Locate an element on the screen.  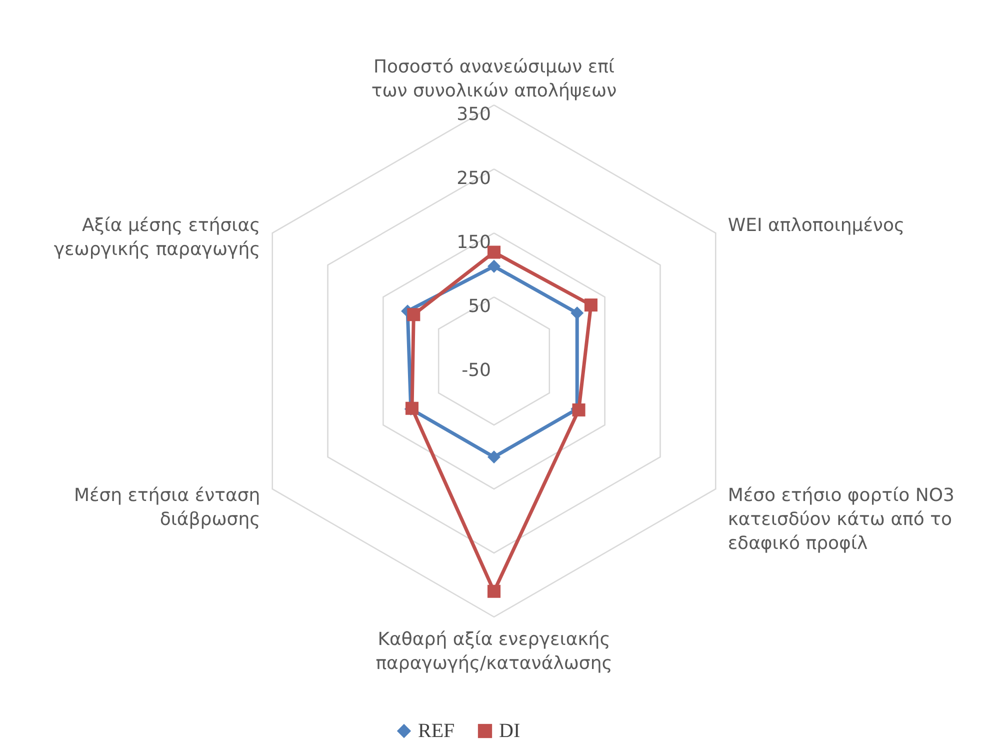
y-tick-label: 250 is located at coordinates (473, 179).